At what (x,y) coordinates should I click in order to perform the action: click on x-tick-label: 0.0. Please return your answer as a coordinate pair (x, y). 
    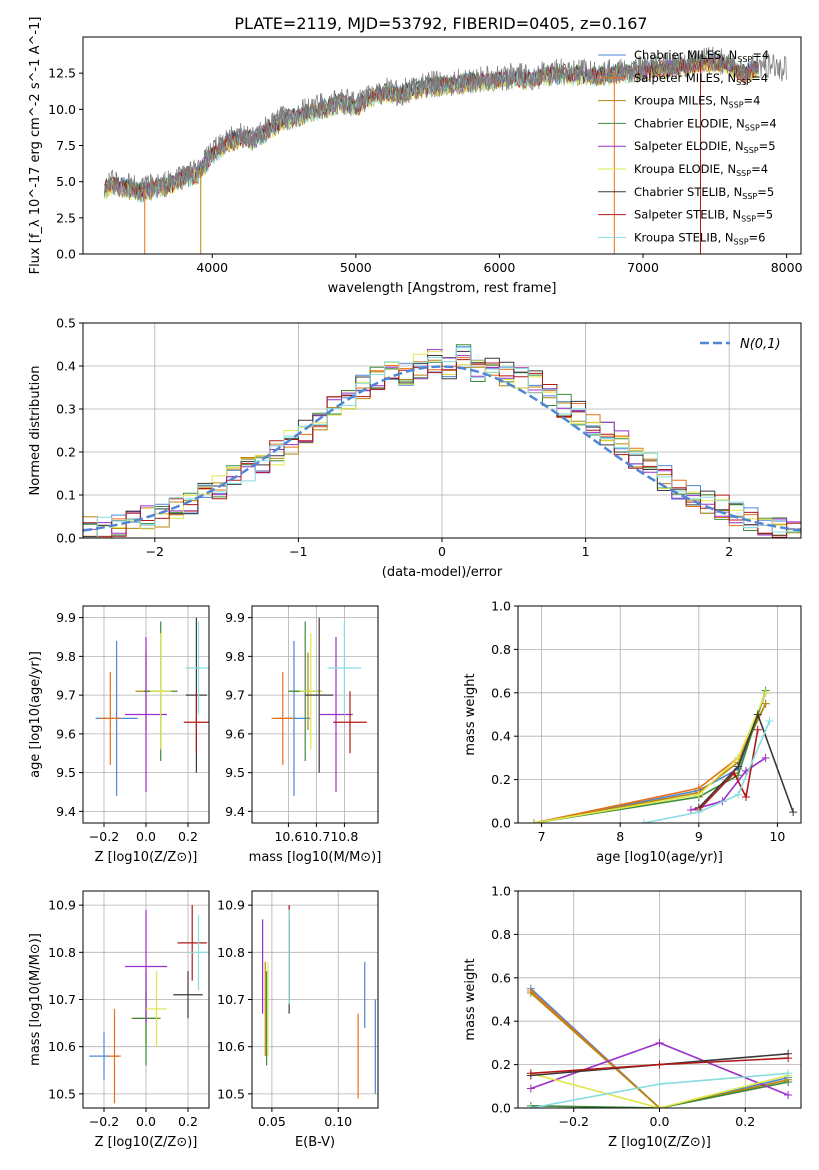
    Looking at the image, I should click on (146, 836).